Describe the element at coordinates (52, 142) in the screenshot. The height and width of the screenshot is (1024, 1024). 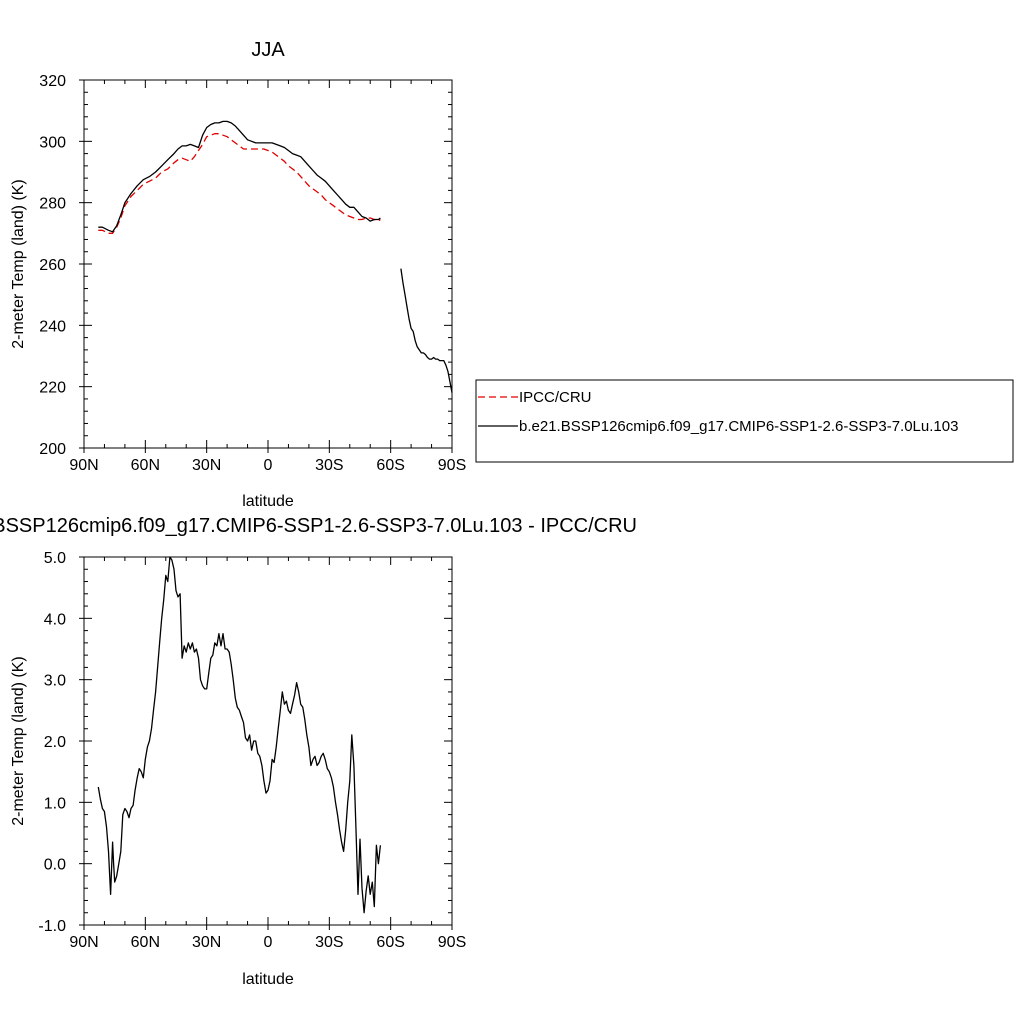
I see `top-y-tick-label: 300` at that location.